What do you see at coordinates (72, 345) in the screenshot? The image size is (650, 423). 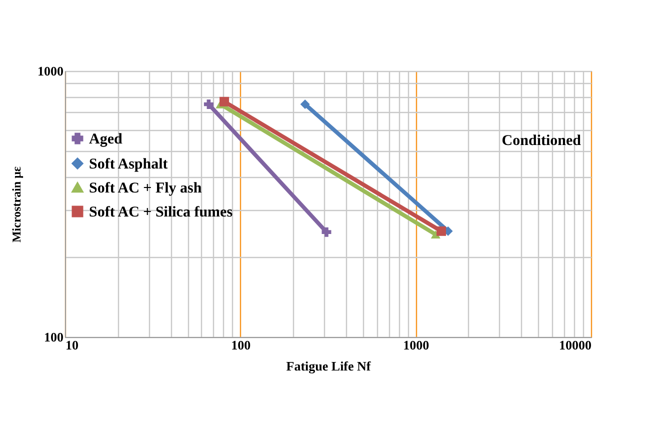 I see `x-tick-label: 10` at bounding box center [72, 345].